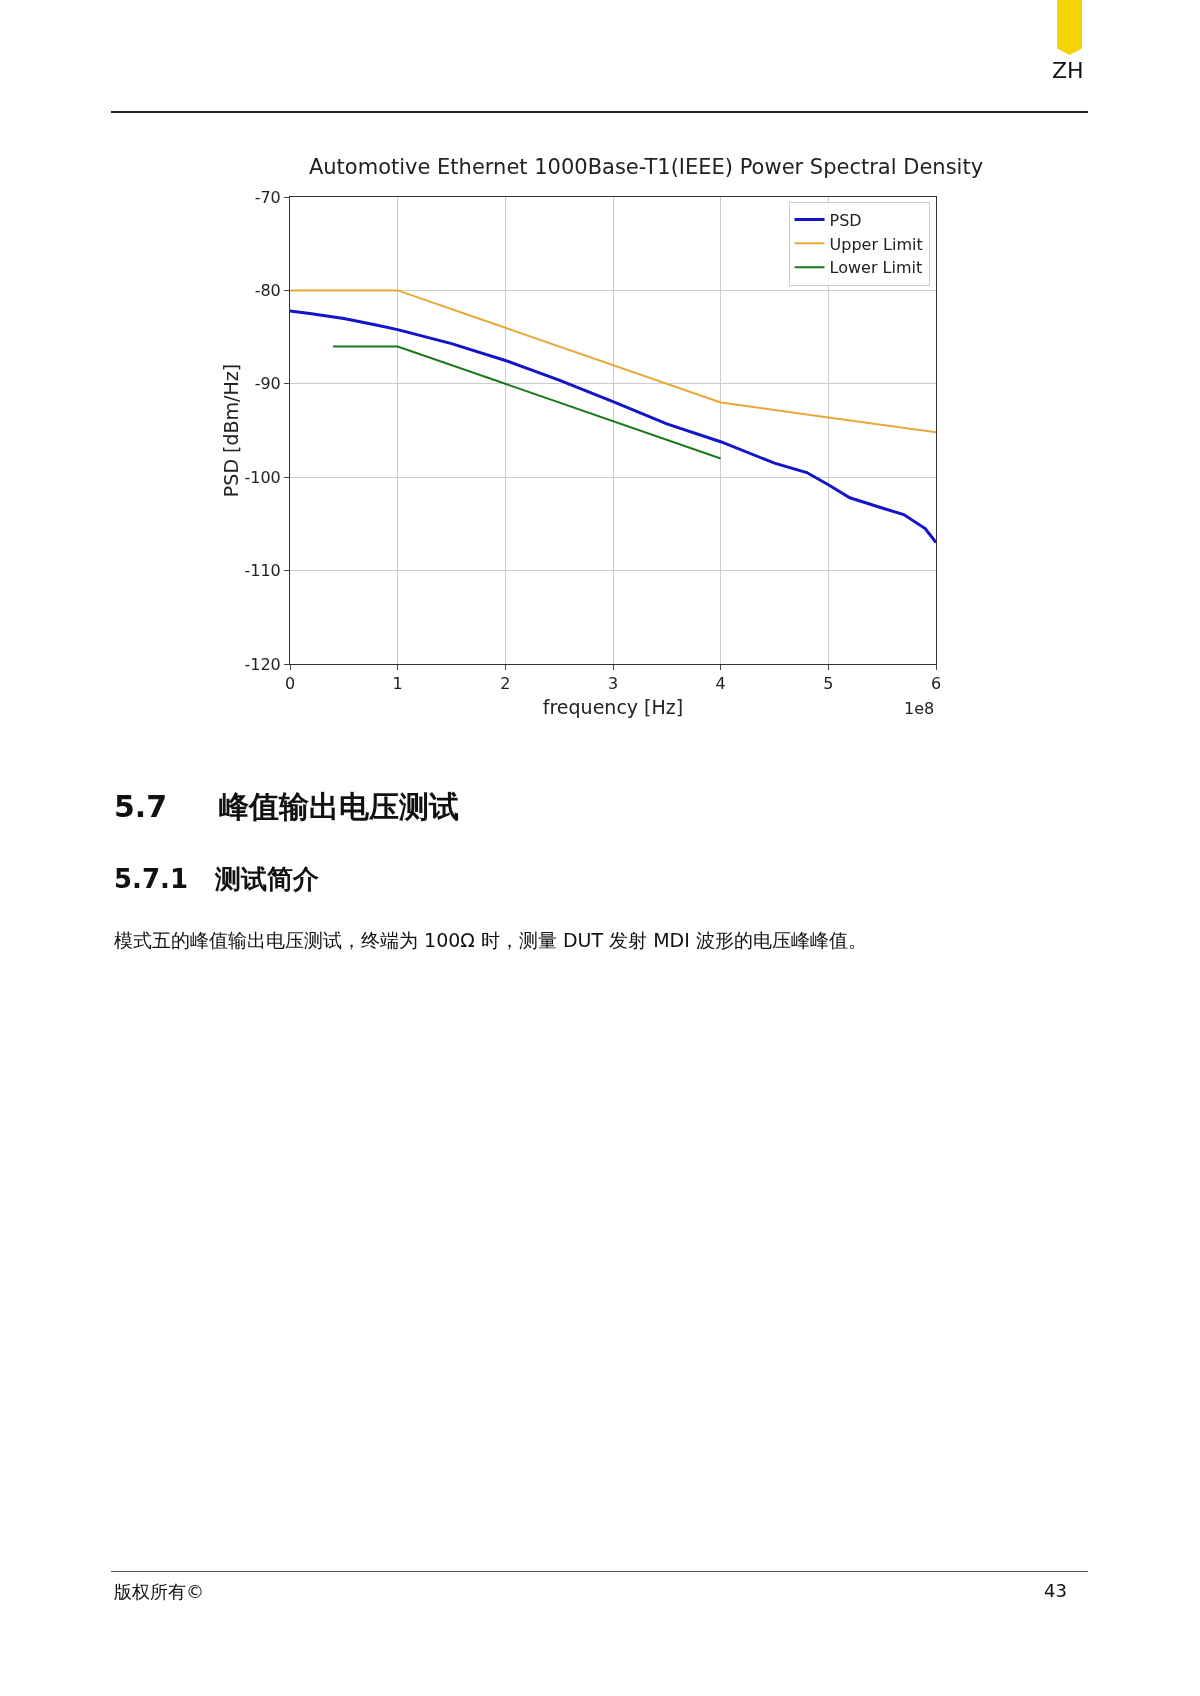  What do you see at coordinates (613, 684) in the screenshot?
I see `x-tick-label: 3` at bounding box center [613, 684].